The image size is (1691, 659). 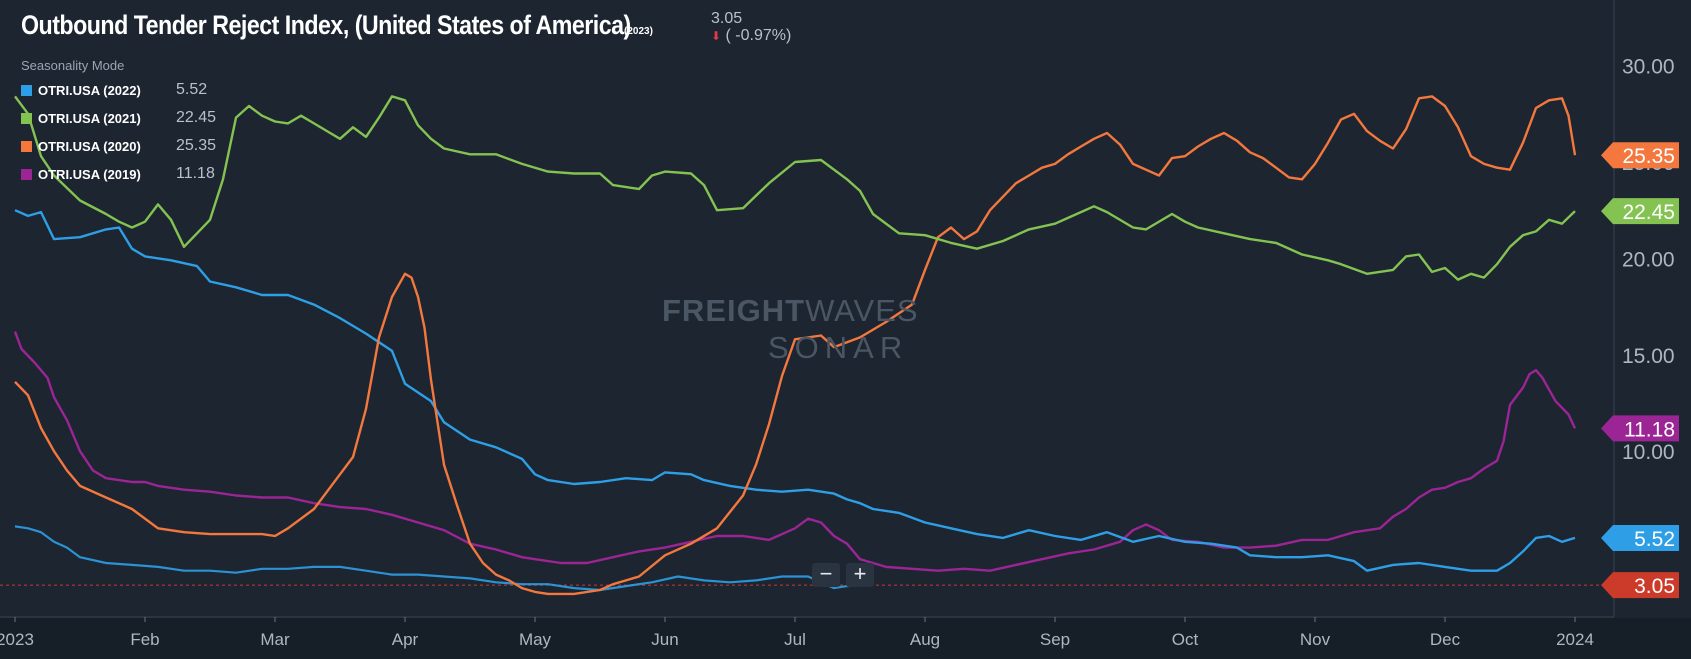 What do you see at coordinates (89, 118) in the screenshot?
I see `legend-name: OTRI.USA (2021)` at bounding box center [89, 118].